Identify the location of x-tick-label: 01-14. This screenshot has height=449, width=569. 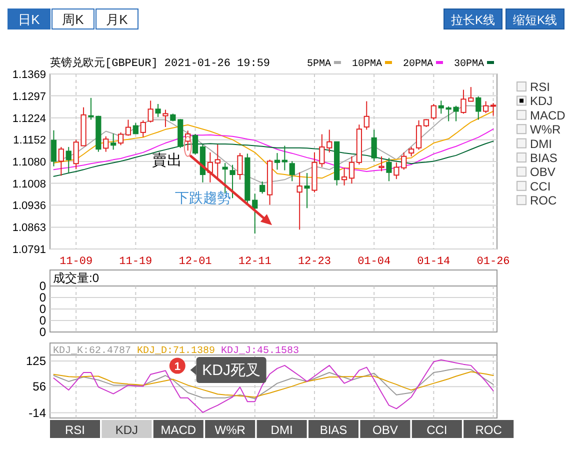
(434, 262).